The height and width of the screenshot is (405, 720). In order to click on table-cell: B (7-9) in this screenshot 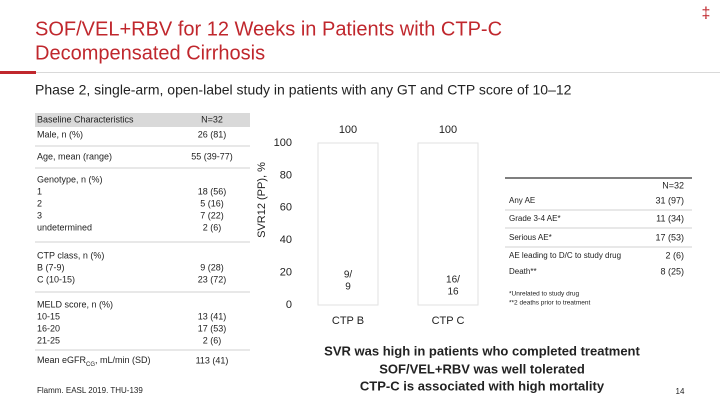, I will do `click(51, 267)`.